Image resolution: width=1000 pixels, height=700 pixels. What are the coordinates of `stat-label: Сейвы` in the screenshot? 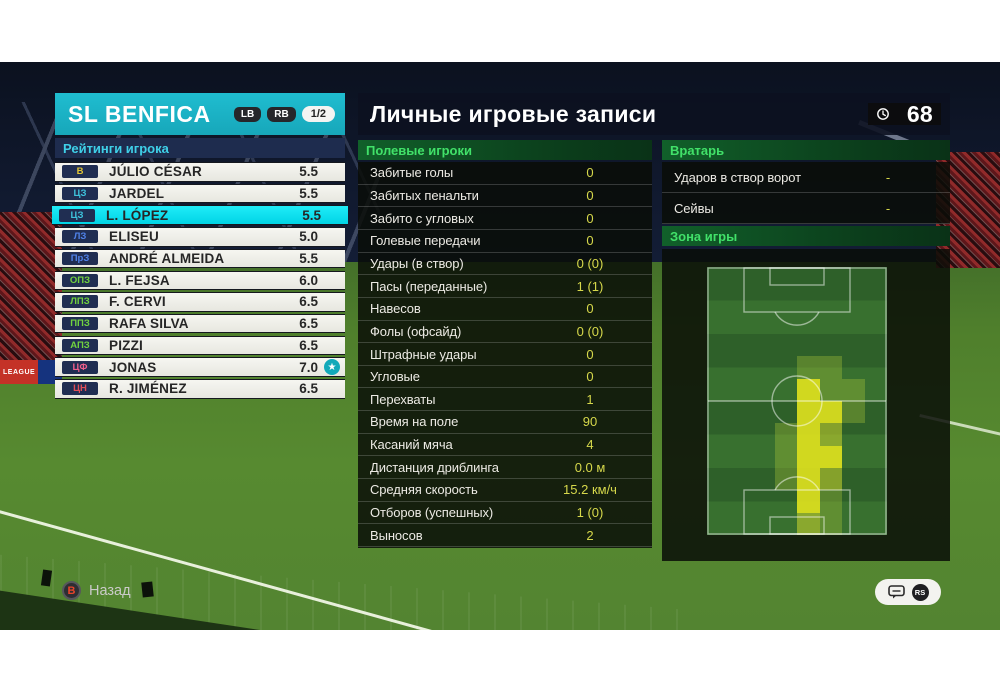 It's located at (694, 208).